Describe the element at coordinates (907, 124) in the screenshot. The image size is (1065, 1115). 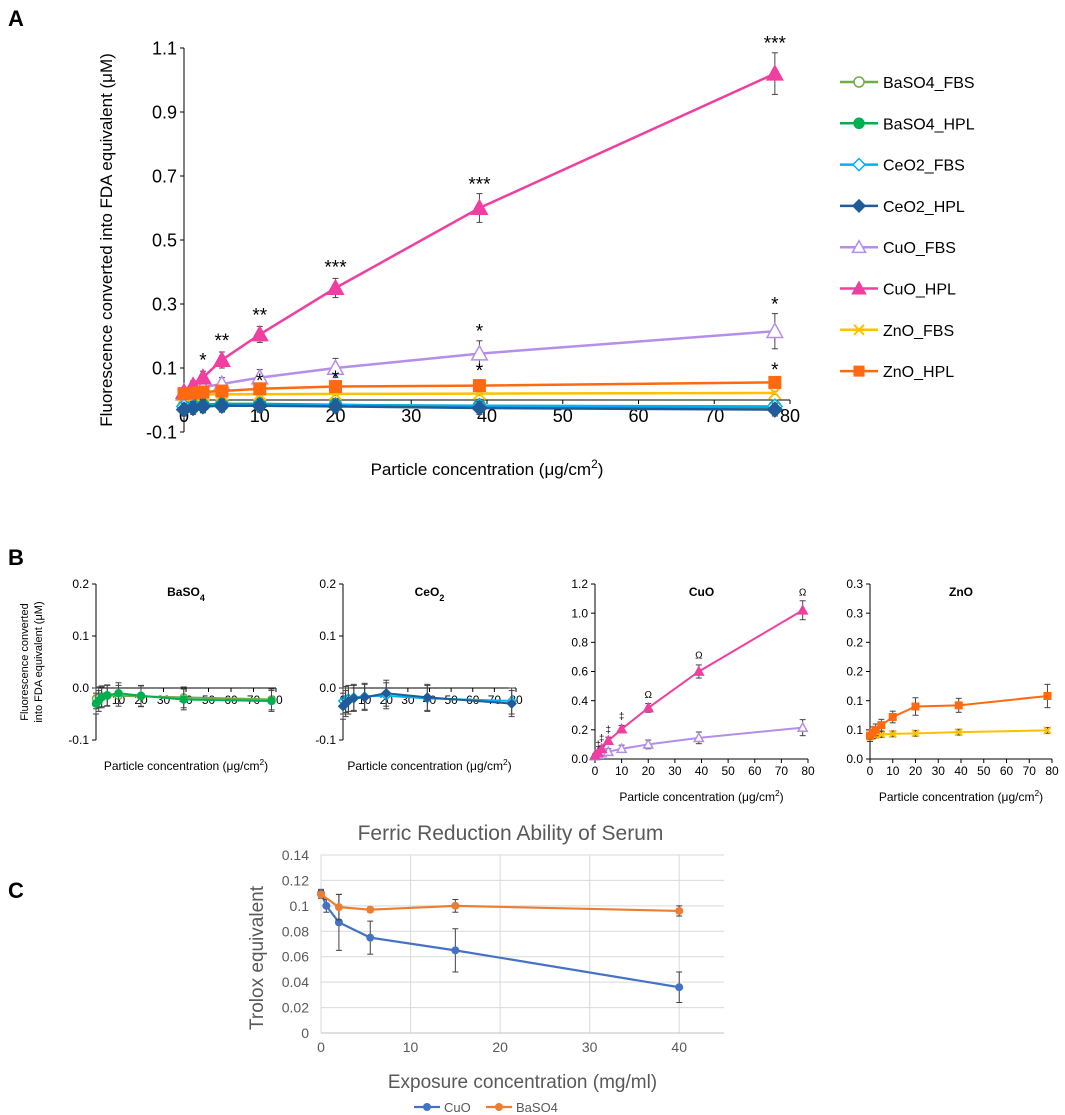
I see `legend-item-baso4-hpl: BaSO4_HPL` at that location.